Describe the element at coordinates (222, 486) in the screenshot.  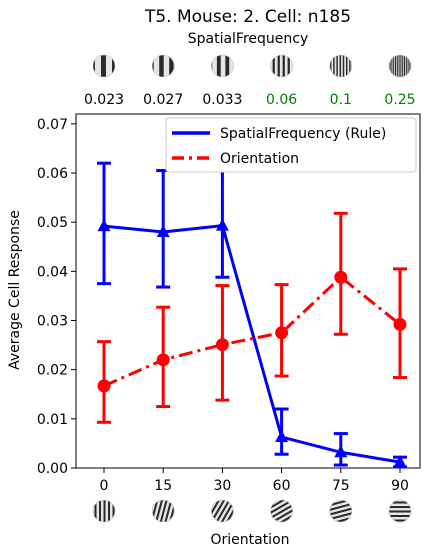
I see `x-tick-label: 30` at that location.